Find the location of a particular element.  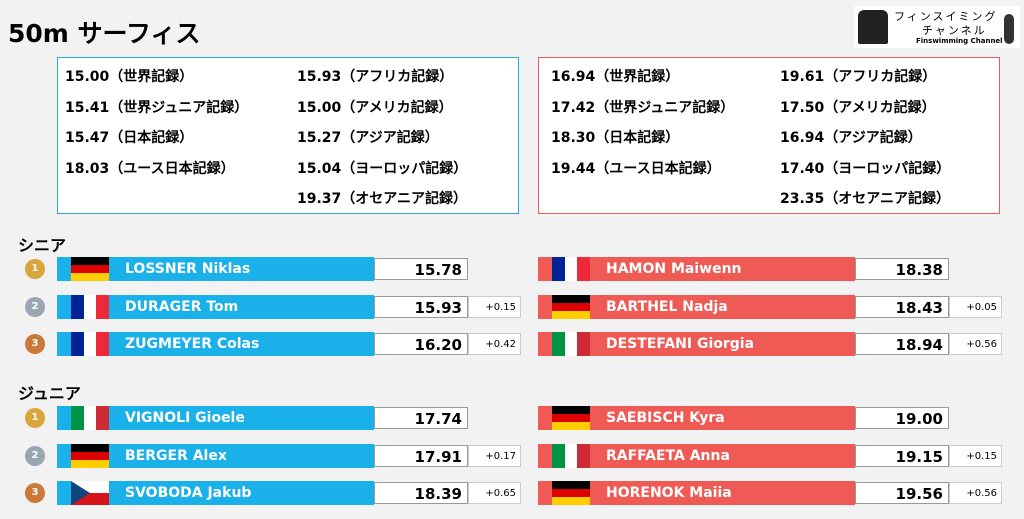

record: 15.93（アフリカ記録） is located at coordinates (375, 77).